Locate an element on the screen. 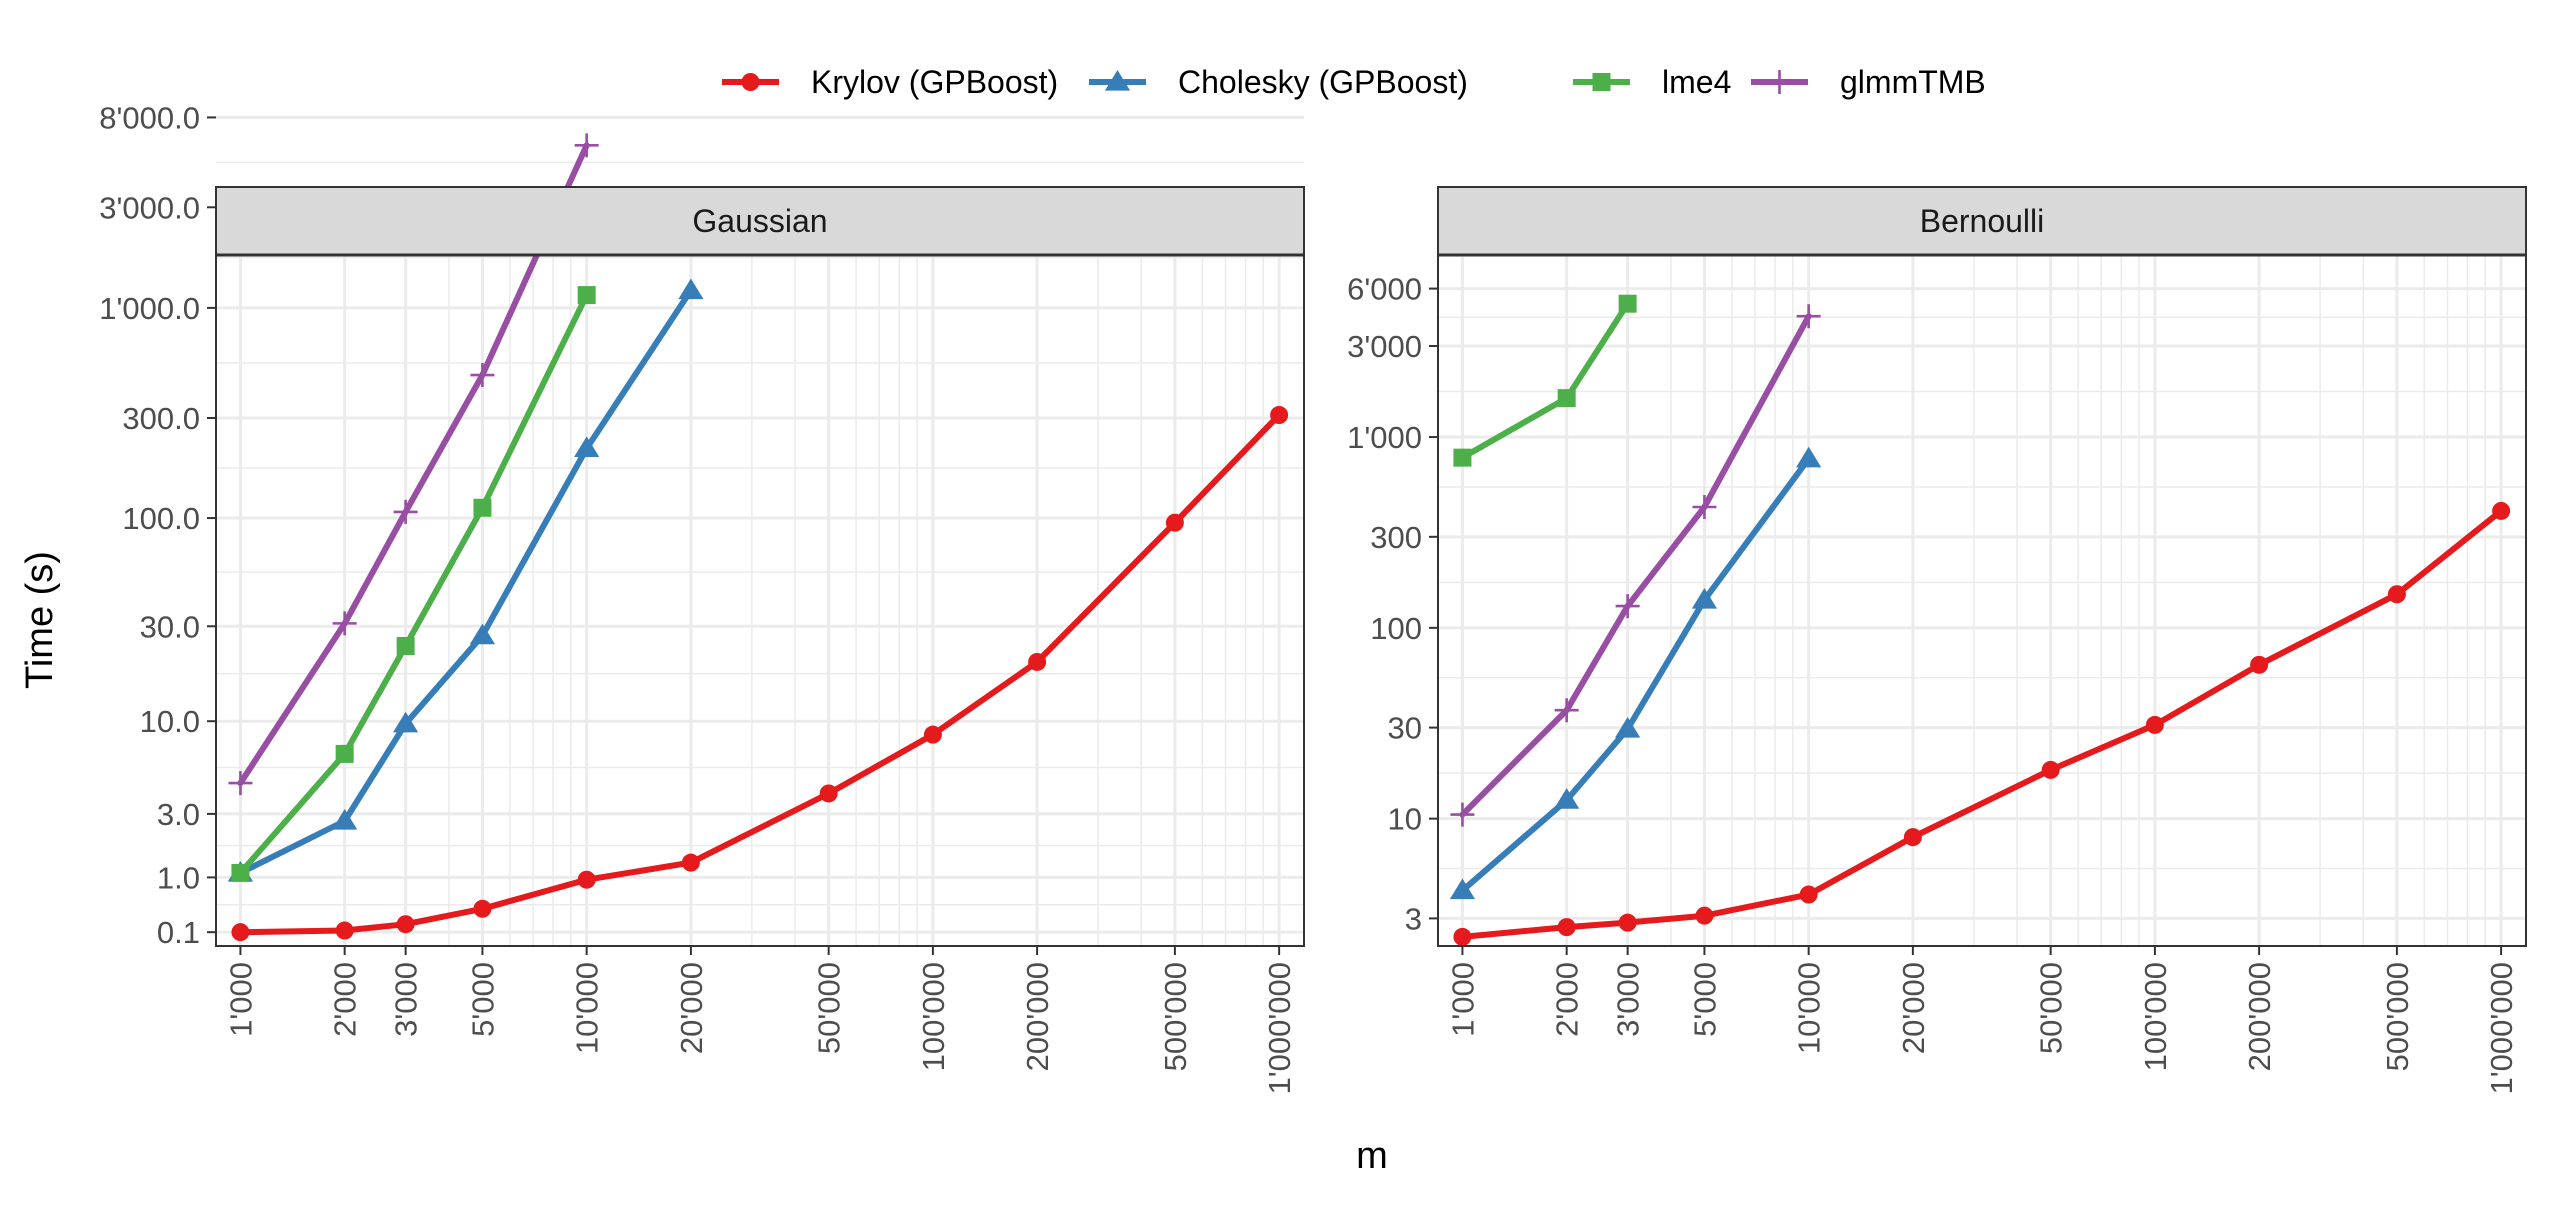  x-axis-title: m is located at coordinates (1372, 1156).